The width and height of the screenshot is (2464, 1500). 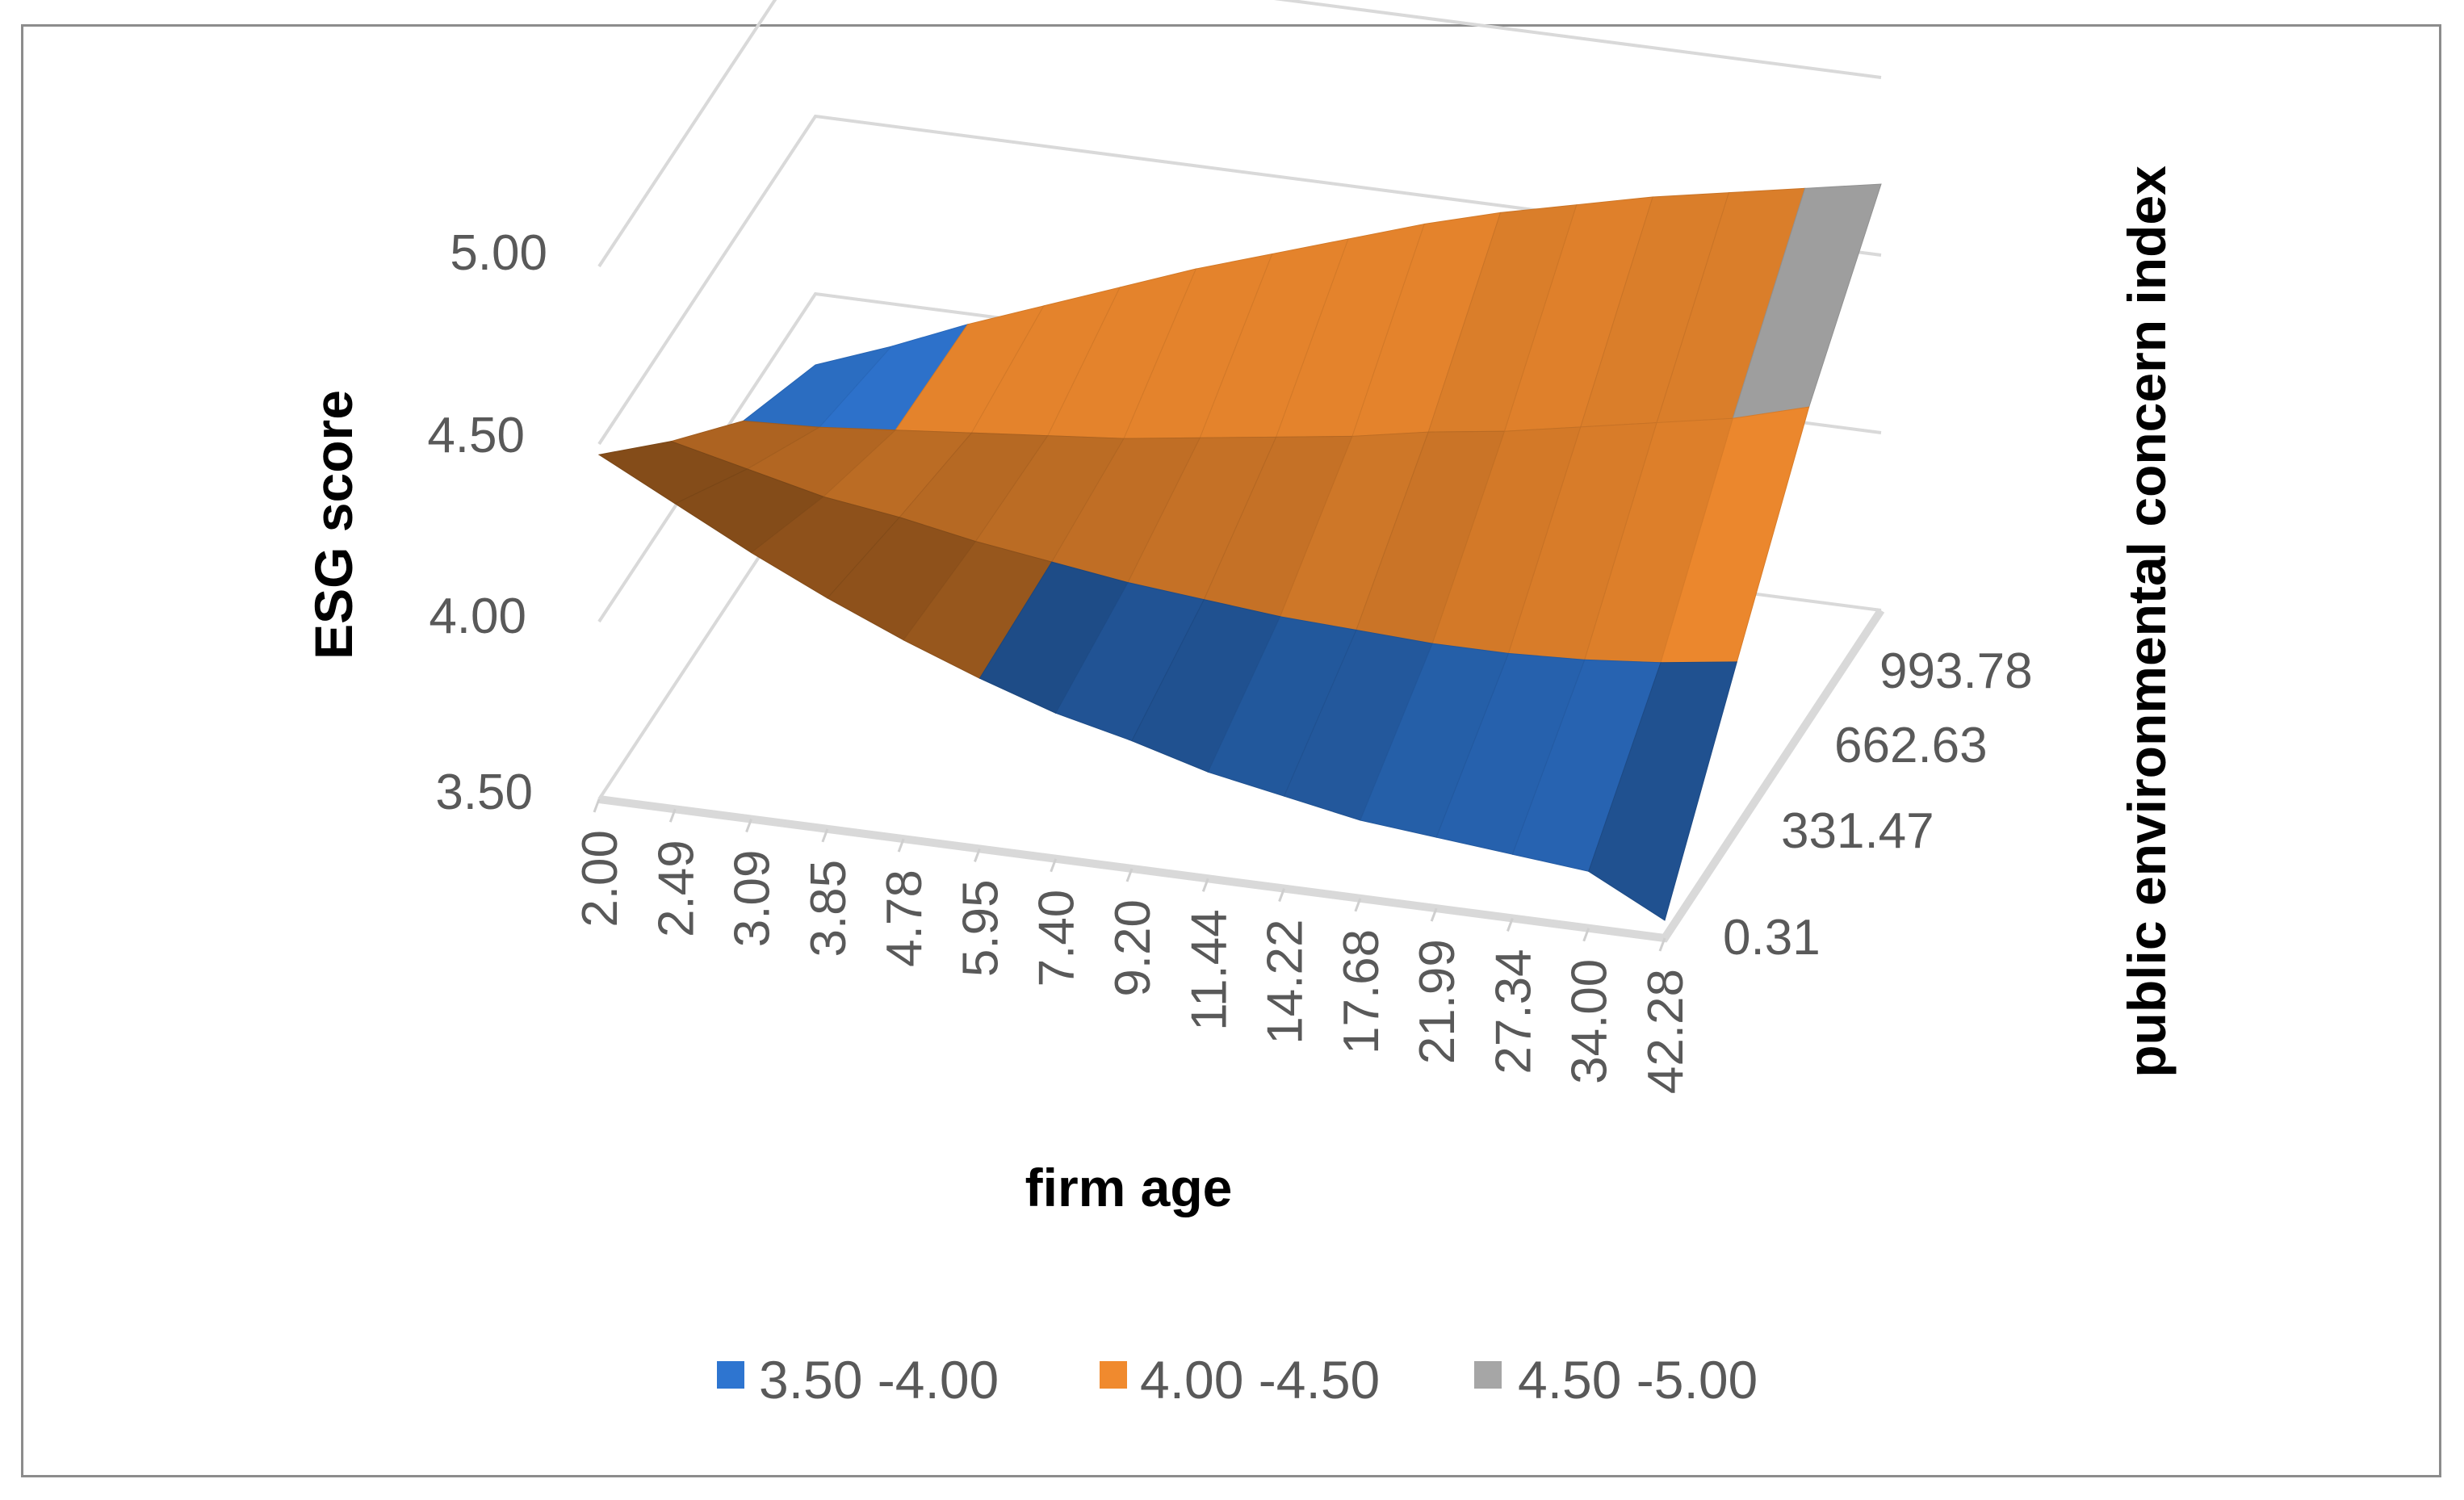 What do you see at coordinates (498, 253) in the screenshot?
I see `y-tick-label: 5.00` at bounding box center [498, 253].